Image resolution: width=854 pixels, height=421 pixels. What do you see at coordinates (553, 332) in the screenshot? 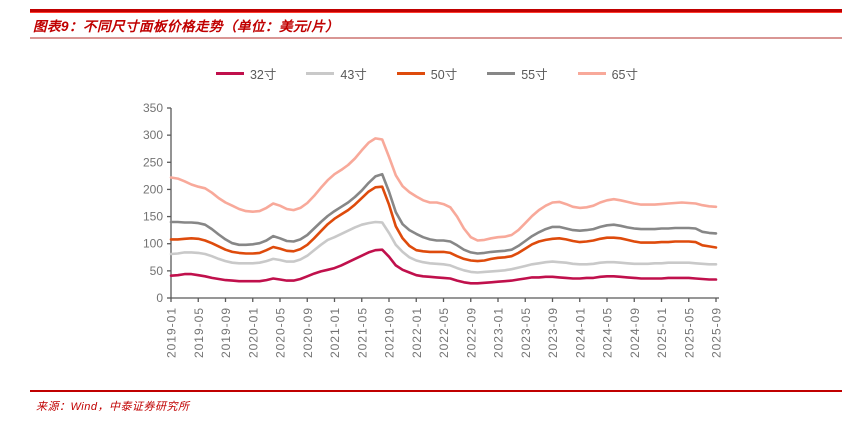
I see `x-axis-tick-label: 2023-09` at bounding box center [553, 332].